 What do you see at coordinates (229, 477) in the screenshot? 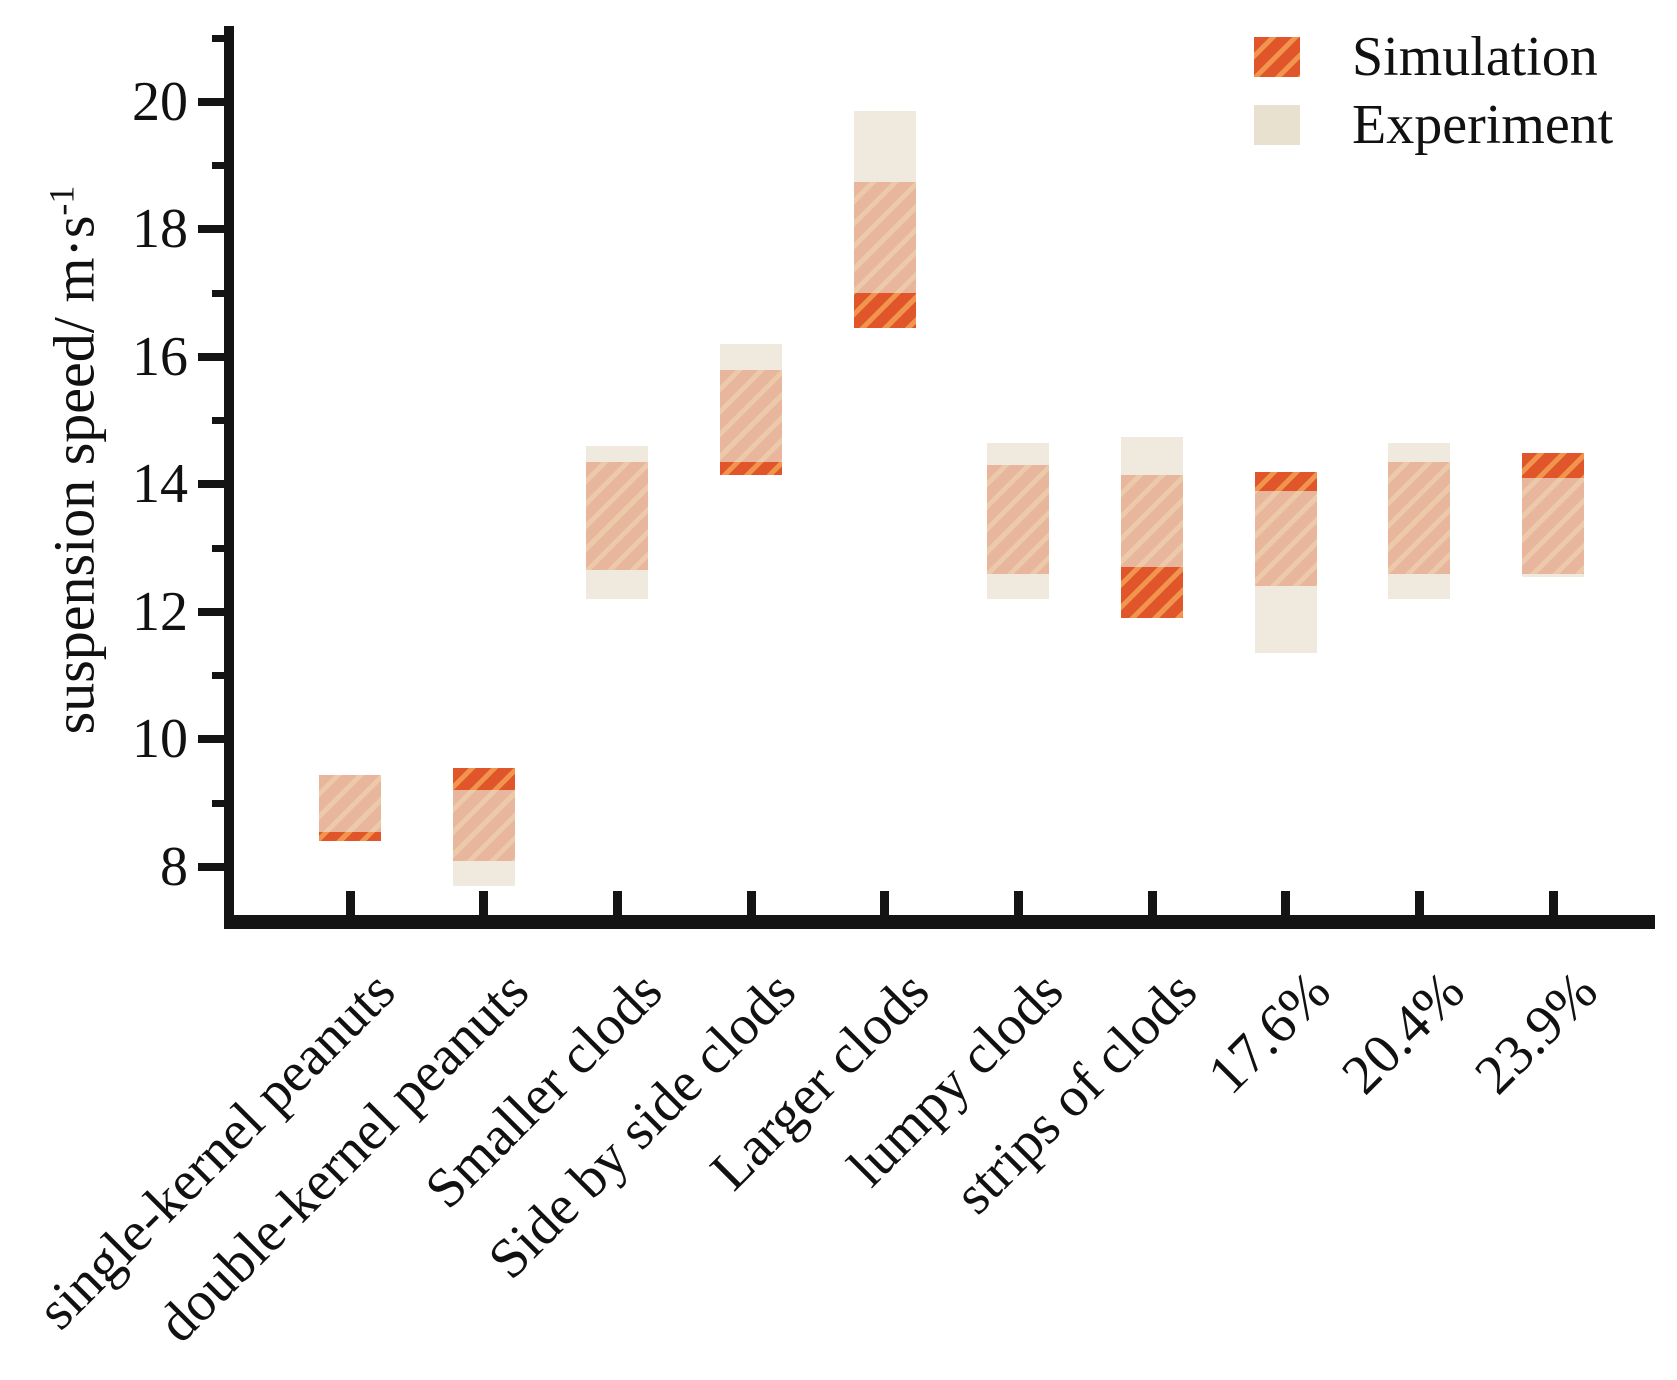
I see `y-axis-line` at bounding box center [229, 477].